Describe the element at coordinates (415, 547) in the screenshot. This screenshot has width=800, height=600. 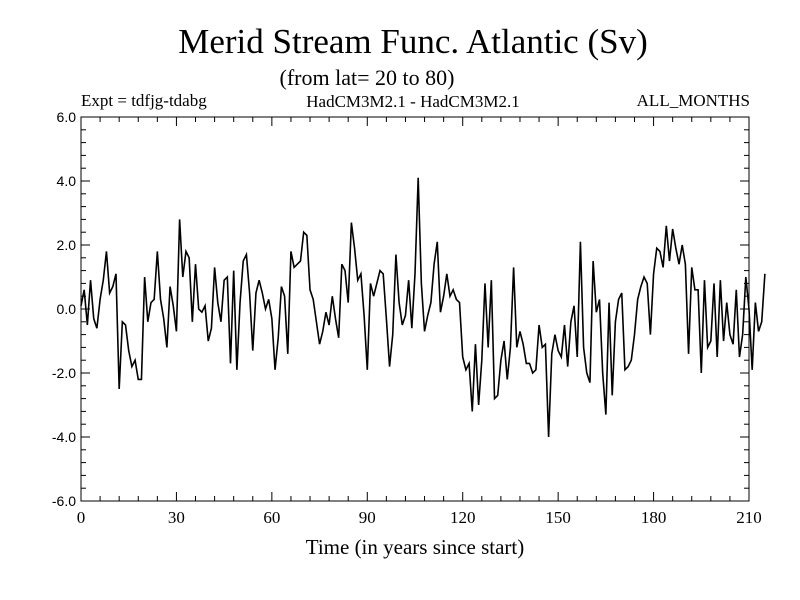
I see `x-axis-label: Time (in years since start)` at that location.